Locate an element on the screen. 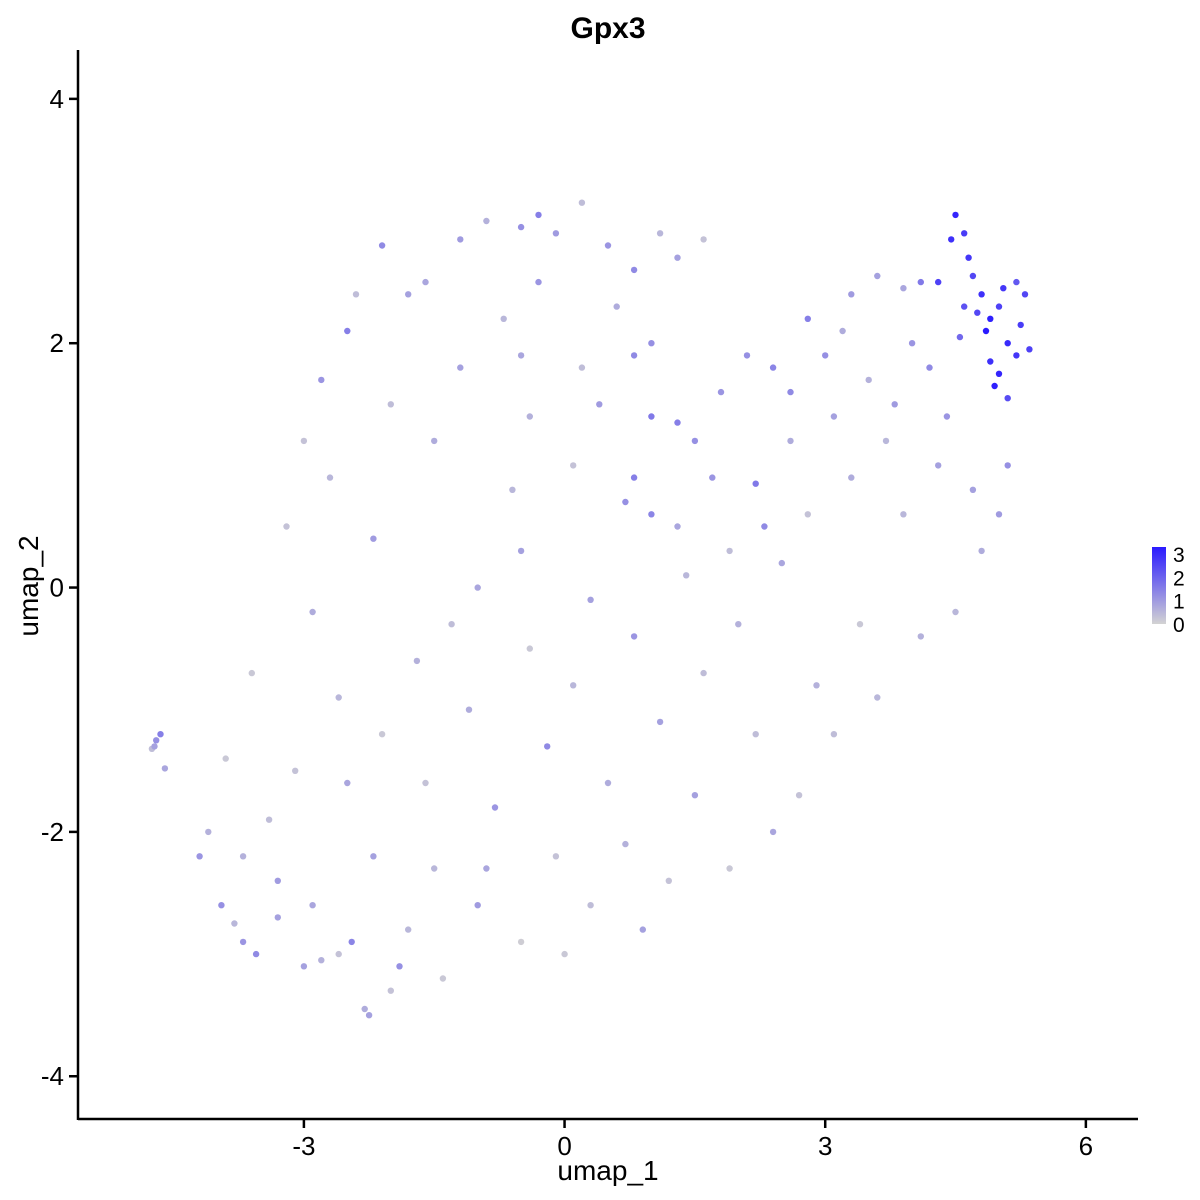 The height and width of the screenshot is (1200, 1200). legend-tick-label: 3 is located at coordinates (1179, 555).